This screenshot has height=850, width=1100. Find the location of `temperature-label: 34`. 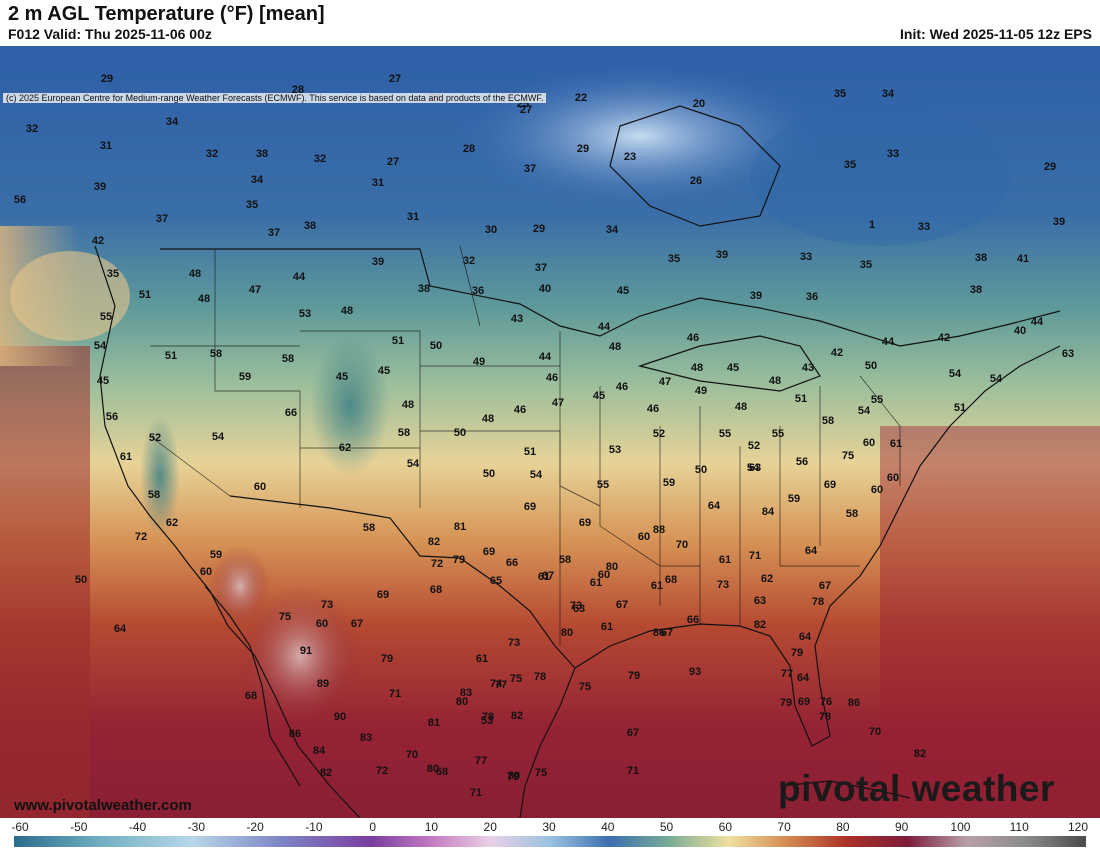

temperature-label: 34 is located at coordinates (612, 230).